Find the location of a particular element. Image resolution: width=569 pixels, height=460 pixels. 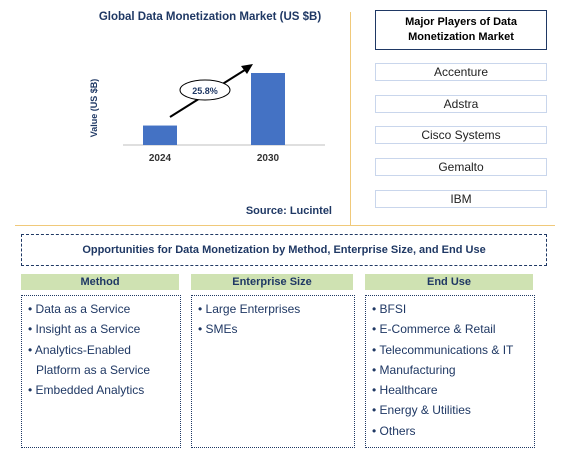

chart-title: Global Data Monetization Market (US $B) is located at coordinates (210, 17).